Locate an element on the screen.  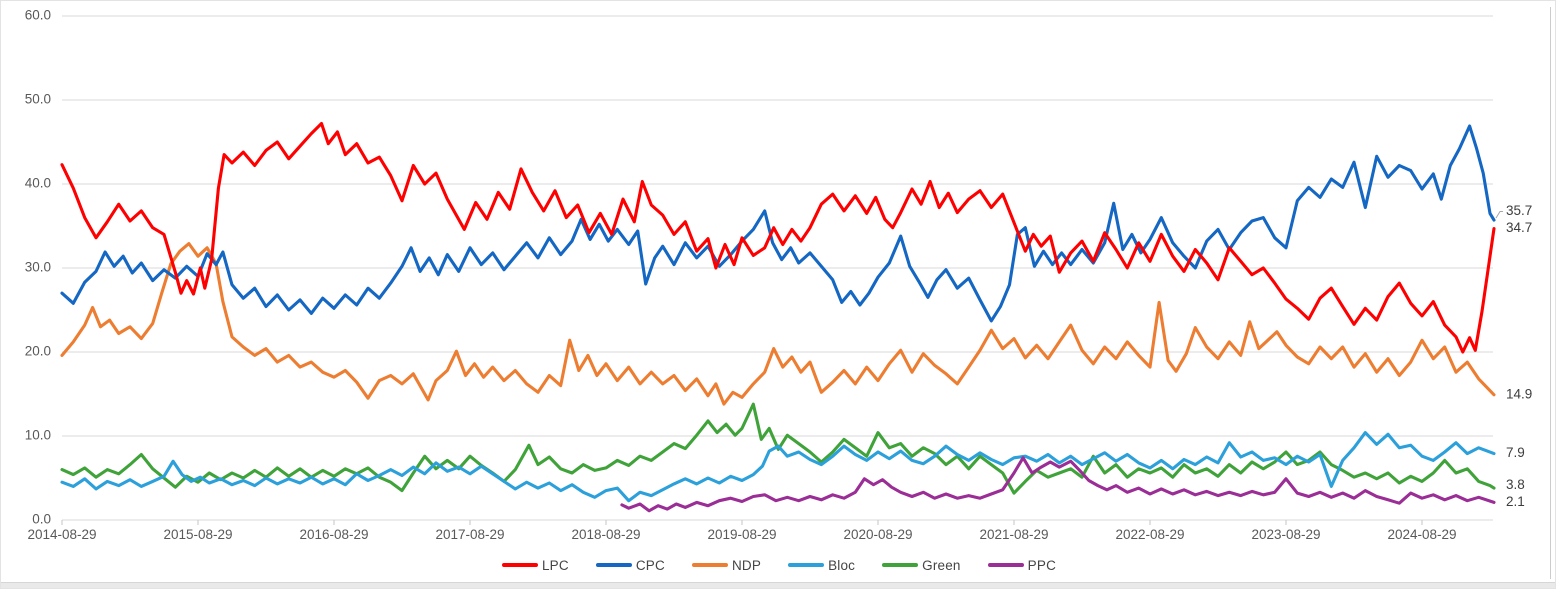
legend-item-ndp: NDP is located at coordinates (726, 565).